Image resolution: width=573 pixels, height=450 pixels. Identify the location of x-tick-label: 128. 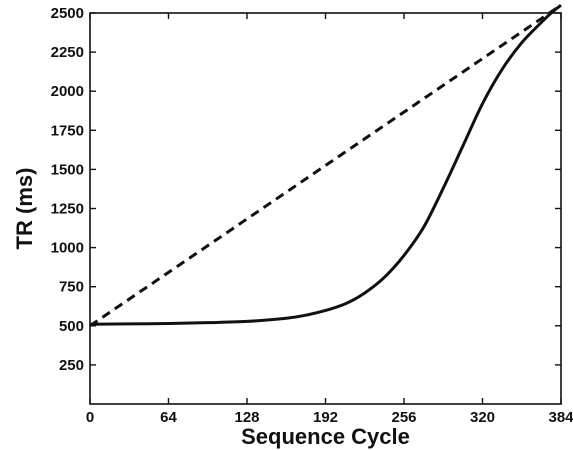
(246, 417).